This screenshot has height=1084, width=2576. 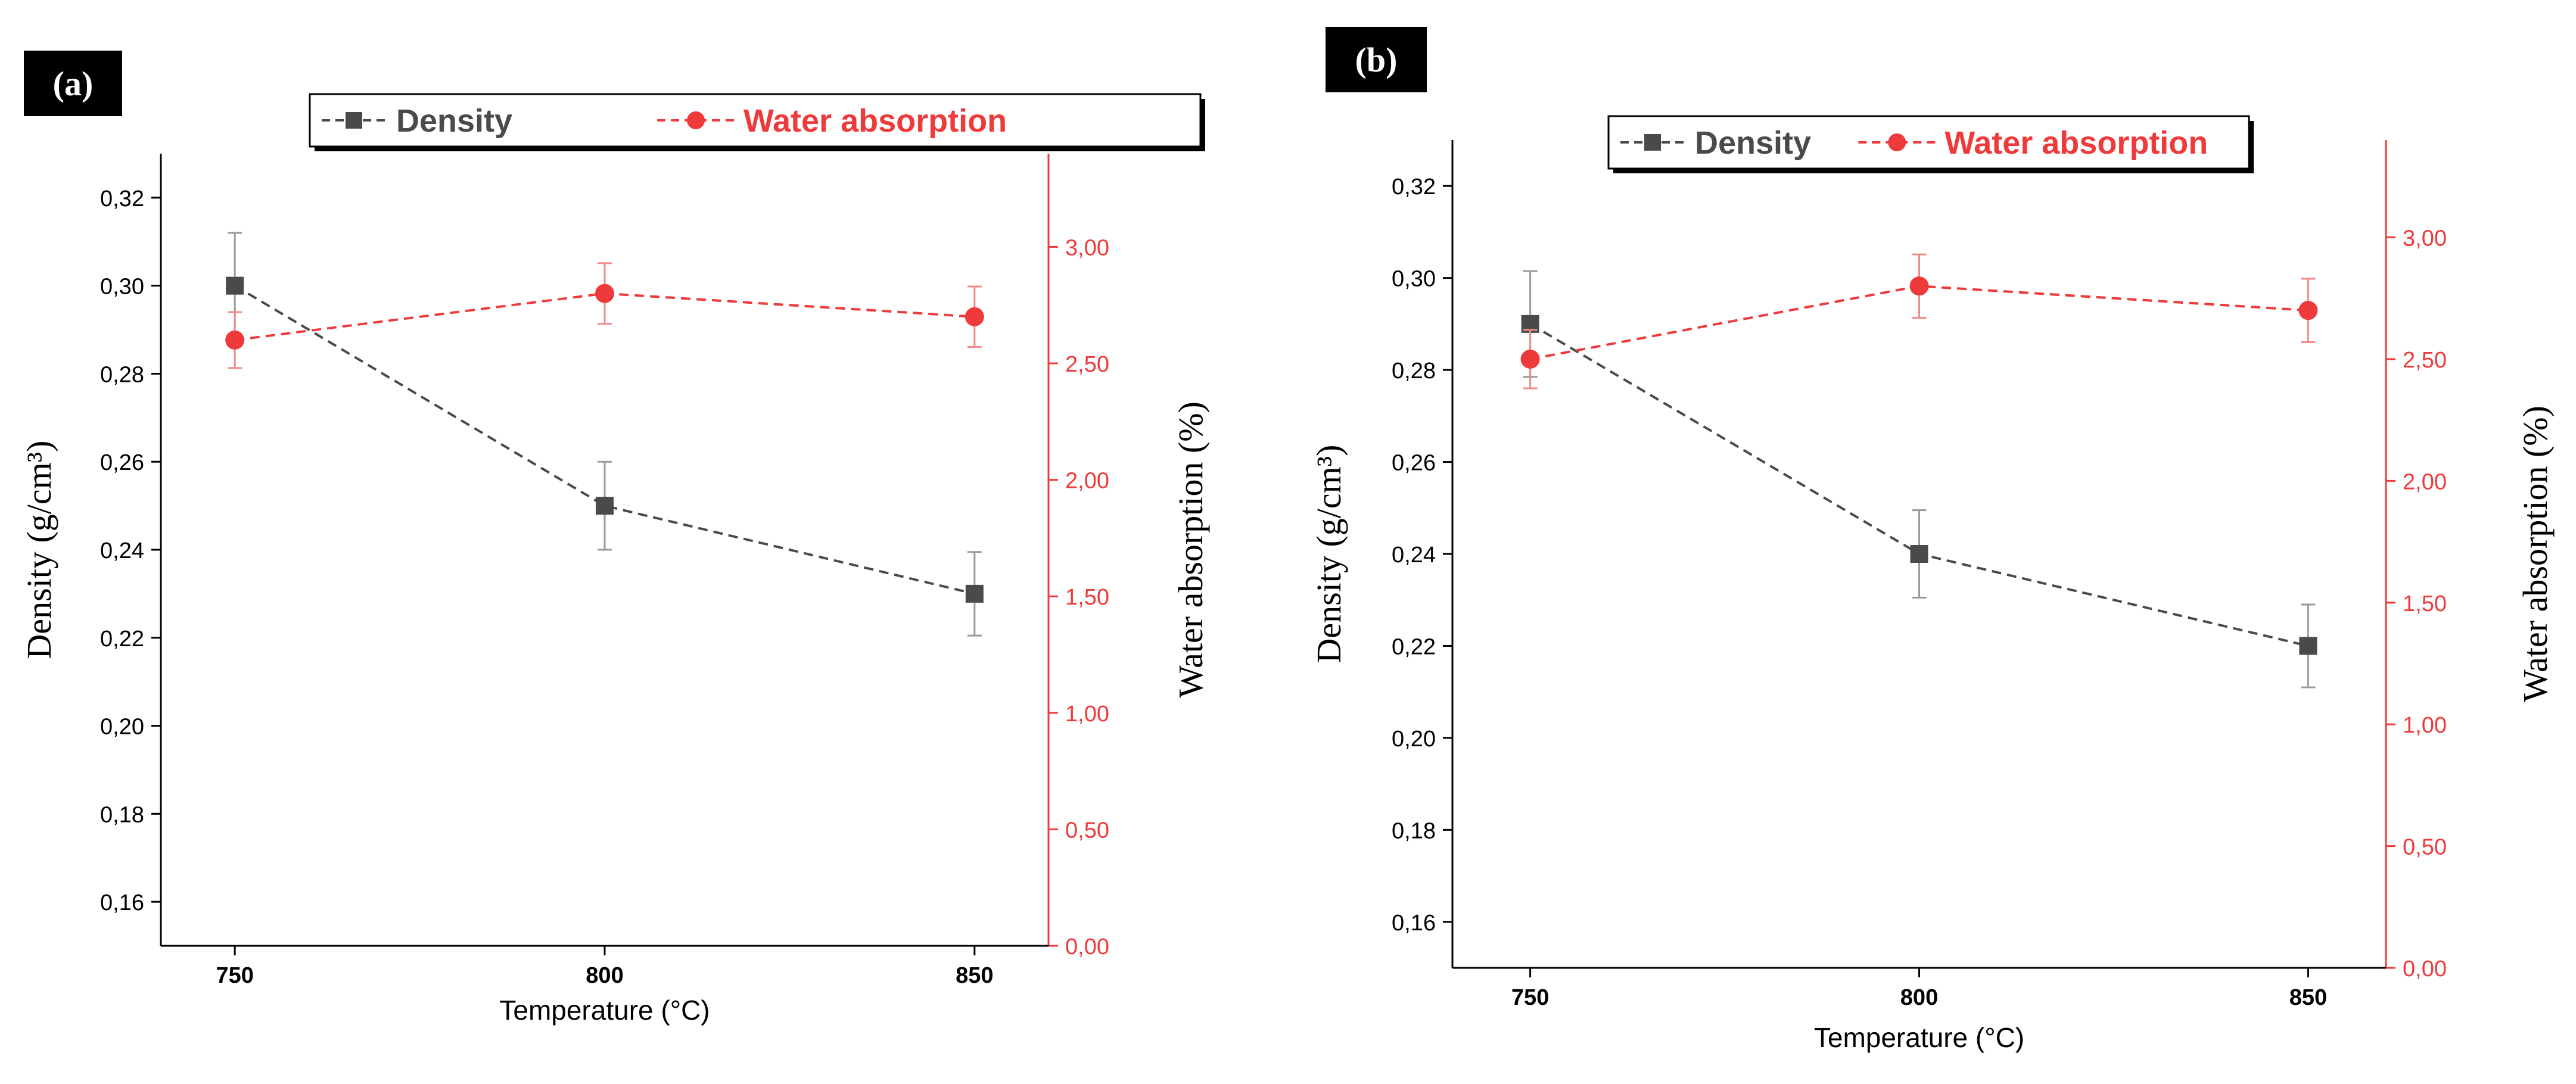 I want to click on legend-box, so click(x=755, y=120).